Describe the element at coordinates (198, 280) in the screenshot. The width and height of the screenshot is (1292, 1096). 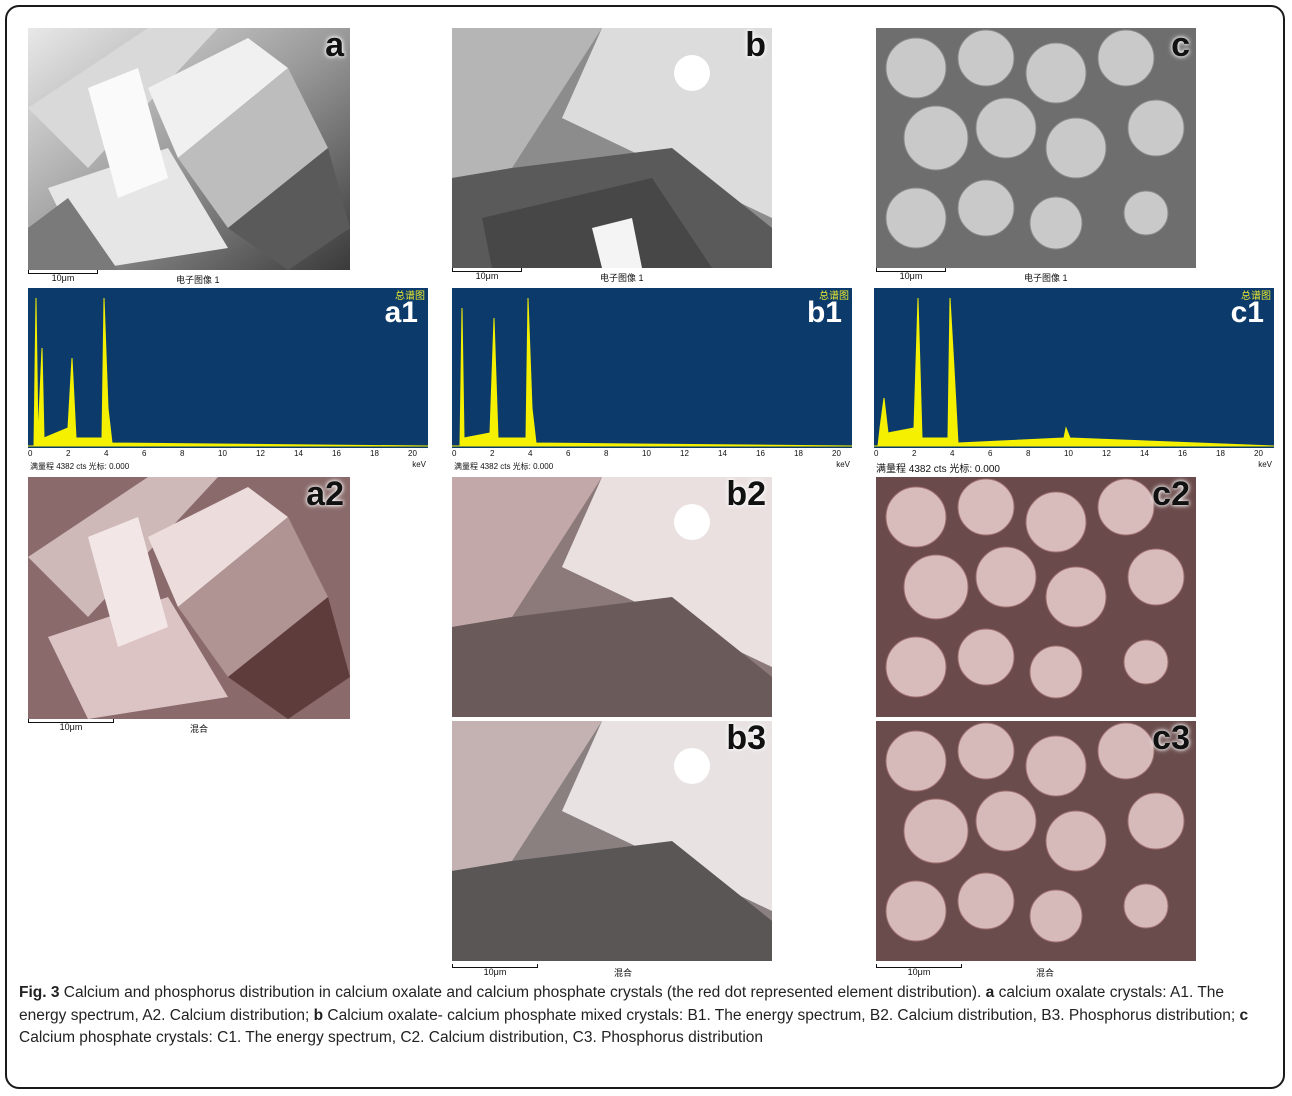
I see `image-caption-a: 电子图像 1` at that location.